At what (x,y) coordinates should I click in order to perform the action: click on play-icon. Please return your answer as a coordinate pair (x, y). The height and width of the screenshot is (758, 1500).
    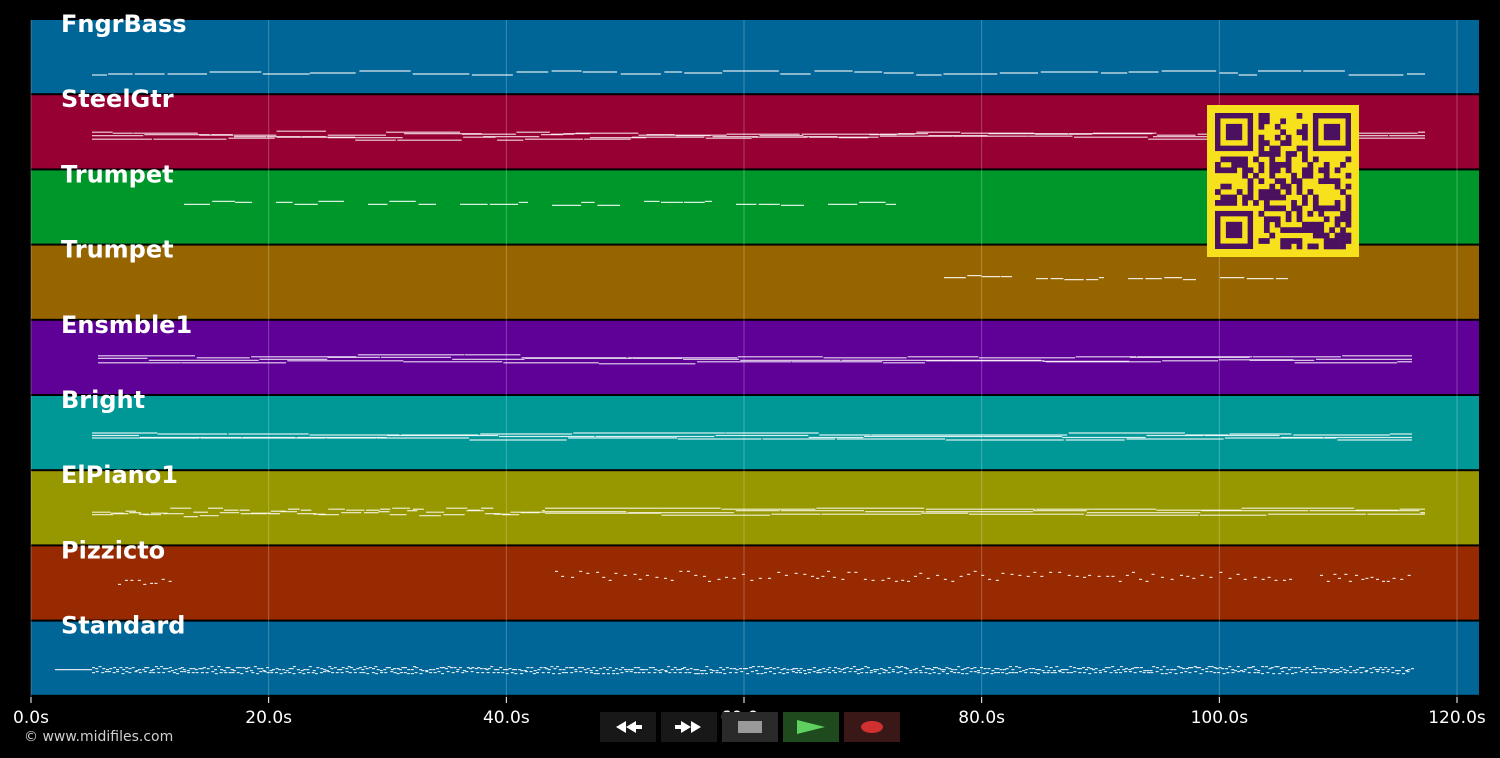
    Looking at the image, I should click on (811, 727).